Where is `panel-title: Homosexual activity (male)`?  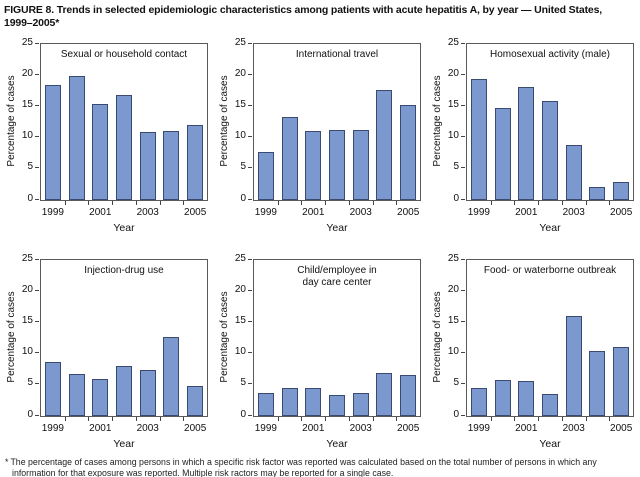
panel-title: Homosexual activity (male) is located at coordinates (550, 54).